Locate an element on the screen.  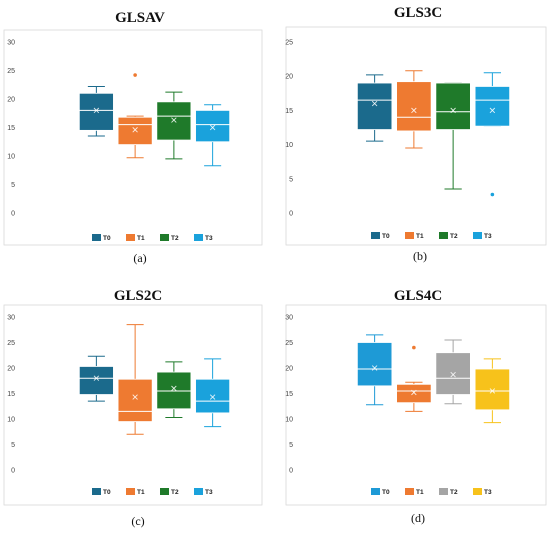
panel-caption: (a) is located at coordinates (139, 258).